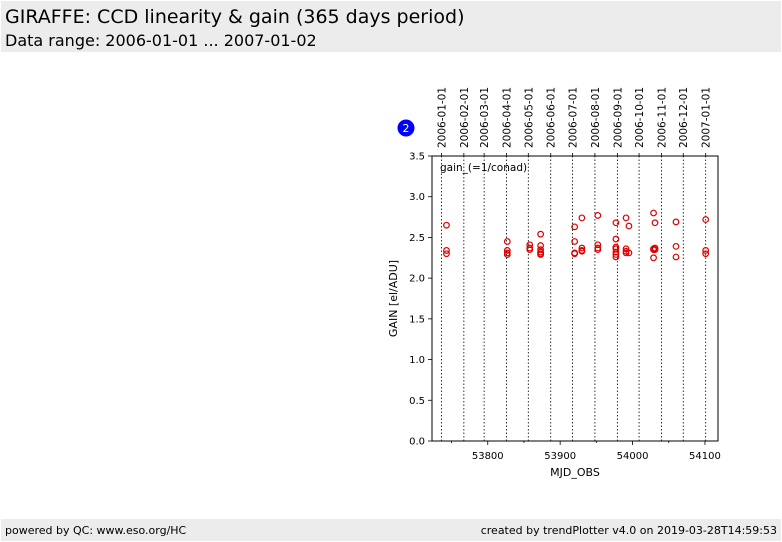 Image resolution: width=782 pixels, height=542 pixels. What do you see at coordinates (560, 456) in the screenshot?
I see `x-tick-label: 53900` at bounding box center [560, 456].